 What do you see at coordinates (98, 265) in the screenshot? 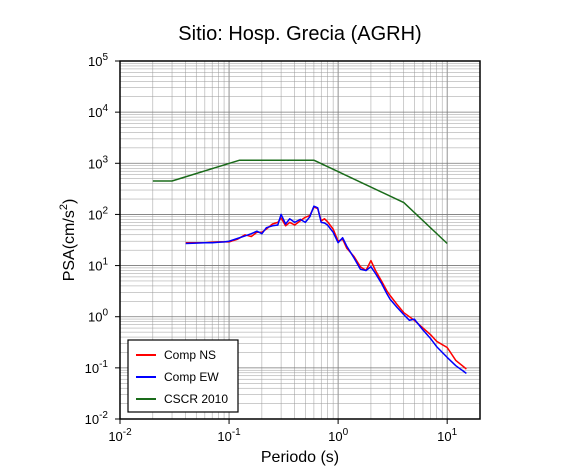
I see `y-tick-label: 10¹` at bounding box center [98, 265].